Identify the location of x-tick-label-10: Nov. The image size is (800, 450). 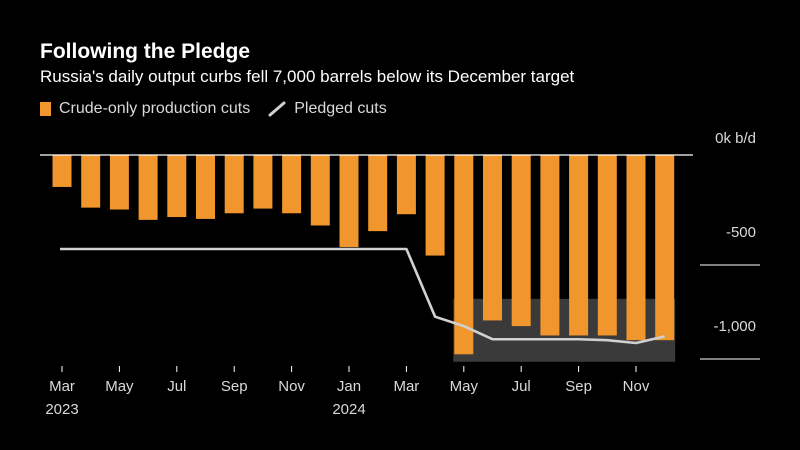
(636, 386).